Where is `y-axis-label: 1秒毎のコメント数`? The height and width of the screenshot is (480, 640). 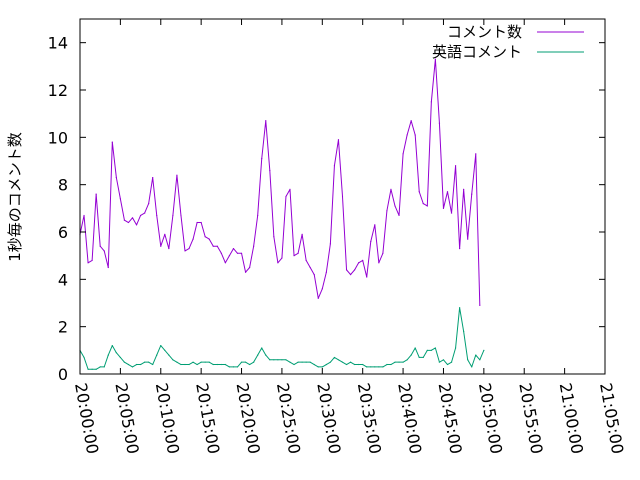
y-axis-label: 1秒毎のコメント数 is located at coordinates (15, 197).